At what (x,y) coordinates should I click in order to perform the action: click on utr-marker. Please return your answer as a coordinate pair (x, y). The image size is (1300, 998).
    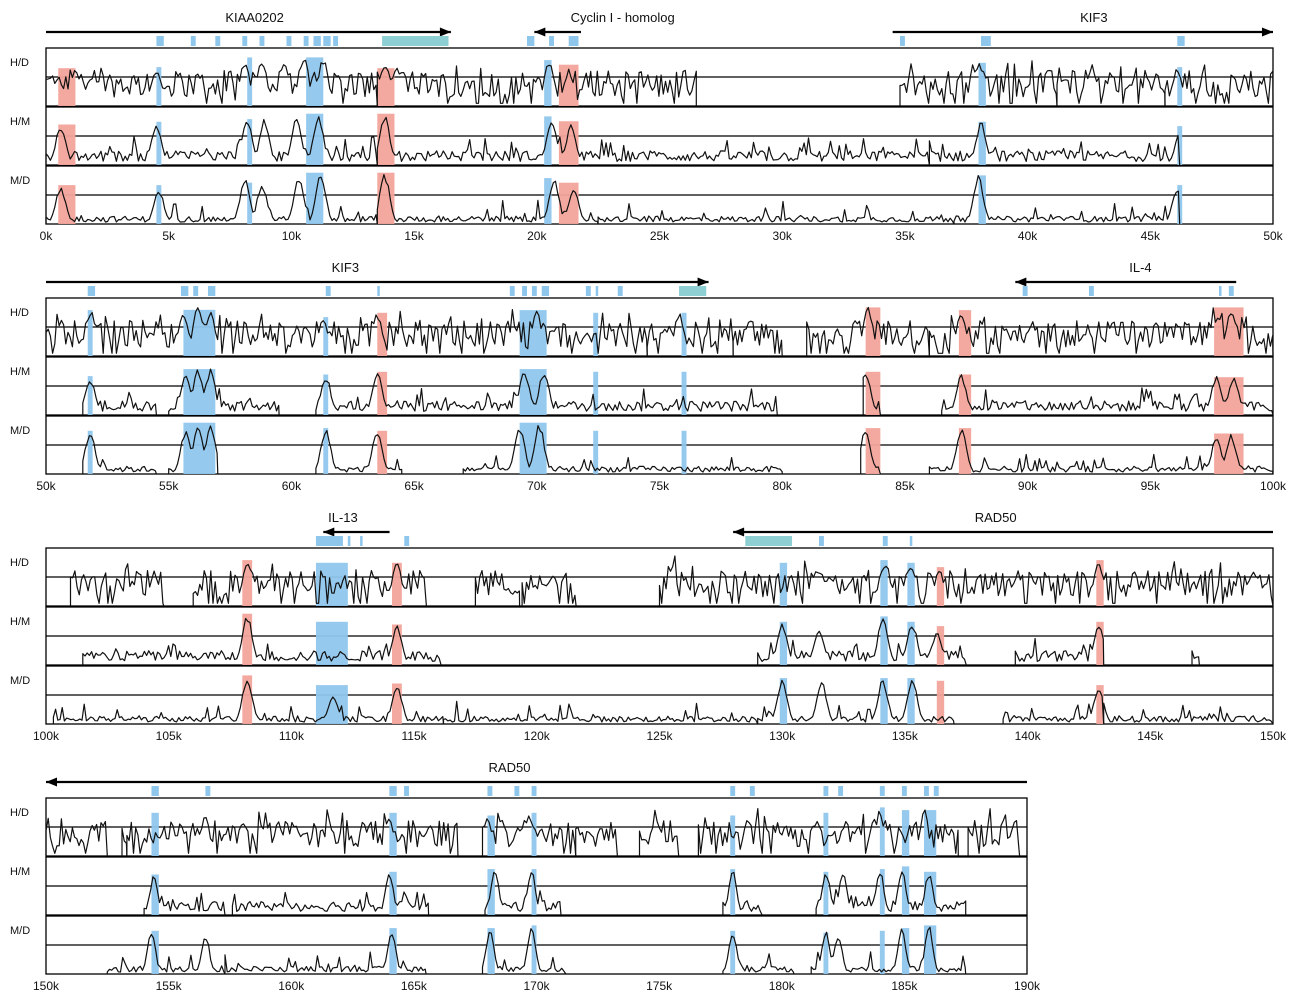
    Looking at the image, I should click on (693, 291).